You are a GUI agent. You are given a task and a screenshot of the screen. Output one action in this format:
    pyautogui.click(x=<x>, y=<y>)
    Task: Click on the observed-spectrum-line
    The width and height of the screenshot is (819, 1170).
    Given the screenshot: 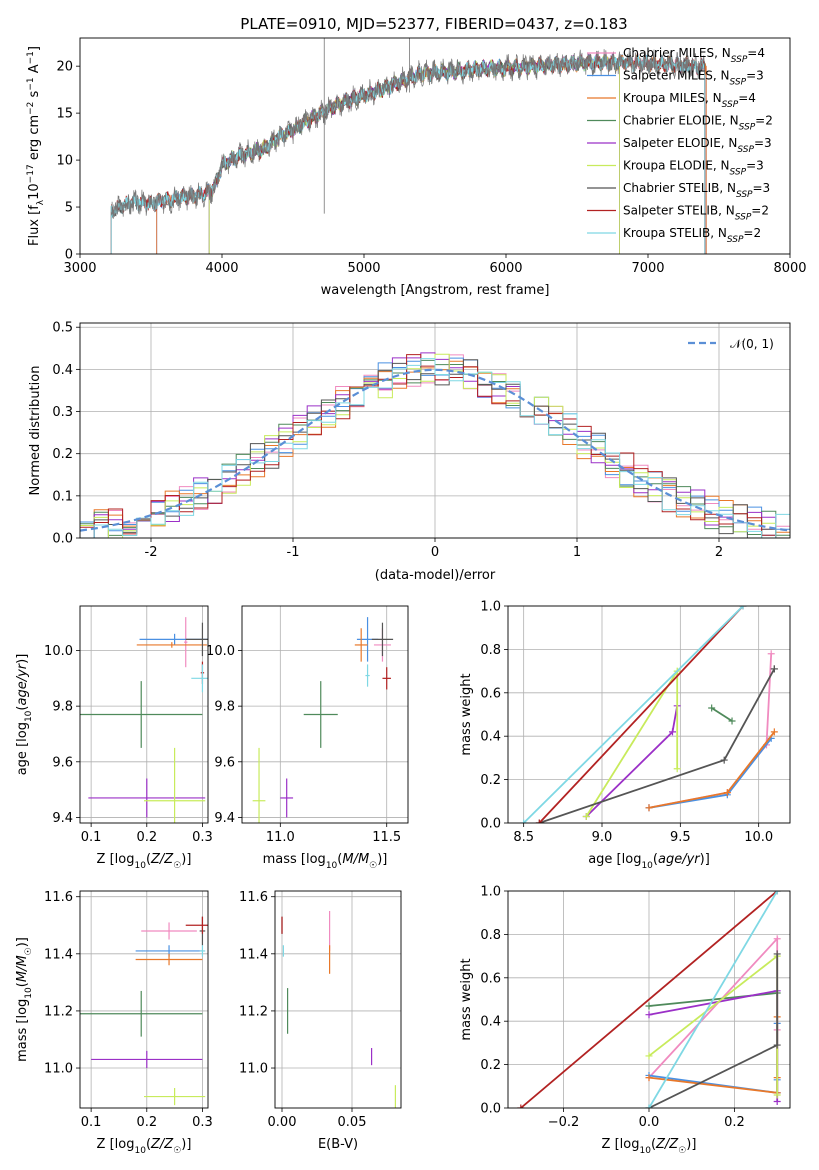 What is the action you would take?
    pyautogui.click(x=408, y=133)
    